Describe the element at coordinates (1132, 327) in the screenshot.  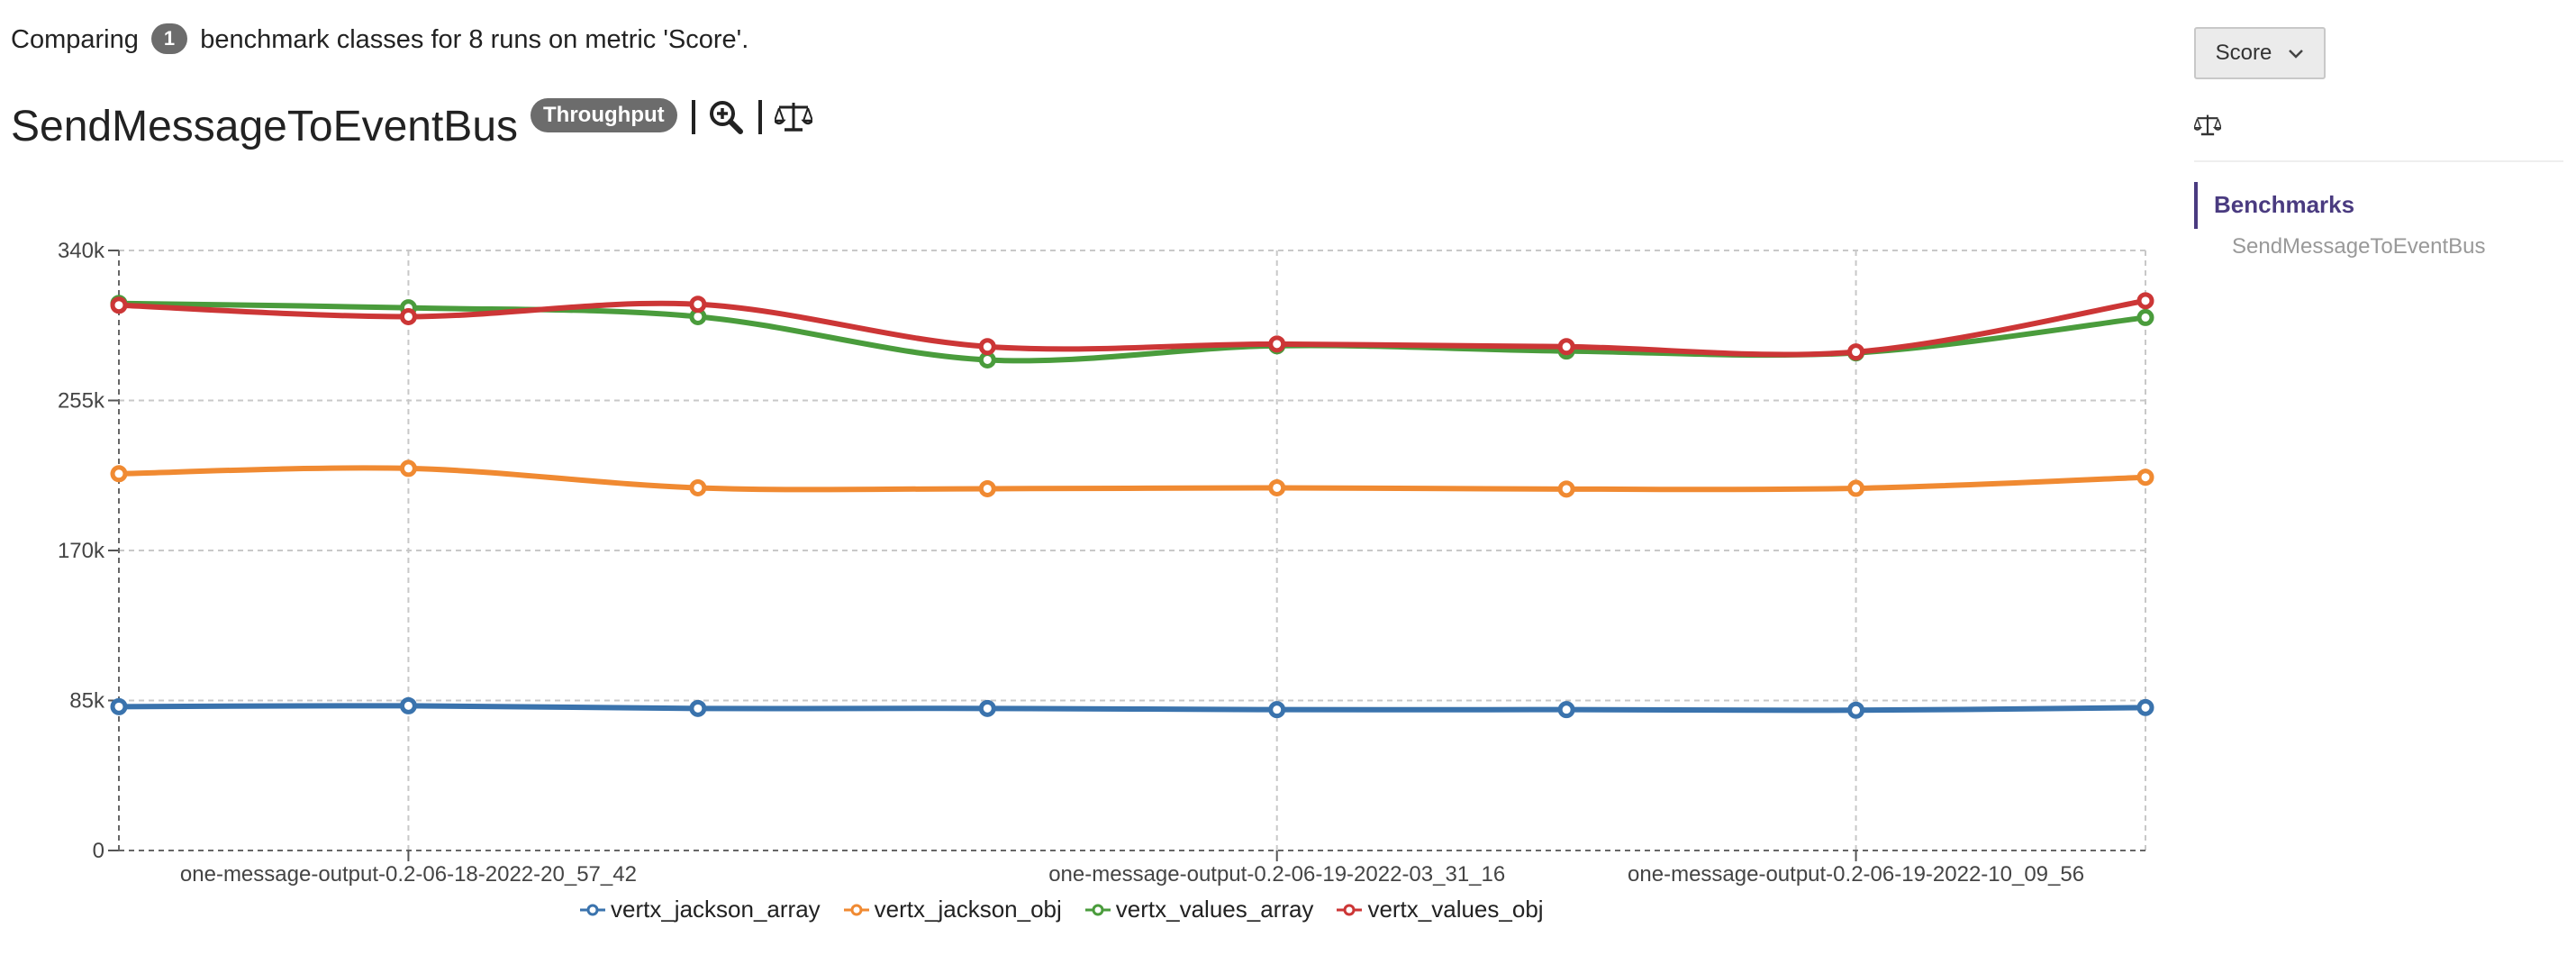
I see `series-line-vertx_values_obj` at that location.